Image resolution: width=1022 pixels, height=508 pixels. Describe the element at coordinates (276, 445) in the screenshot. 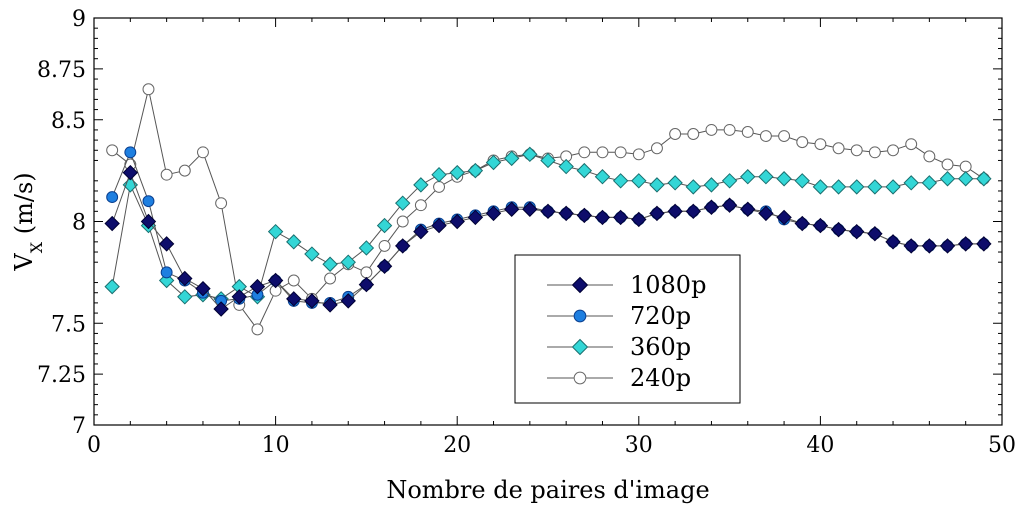

I see `x-tick-label: 10` at that location.